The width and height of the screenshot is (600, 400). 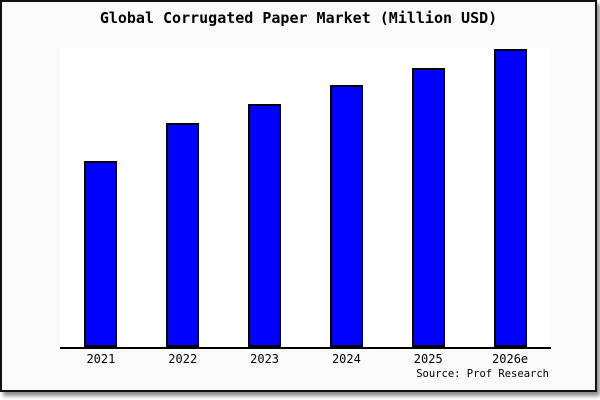 I want to click on bar-2021, so click(x=101, y=254).